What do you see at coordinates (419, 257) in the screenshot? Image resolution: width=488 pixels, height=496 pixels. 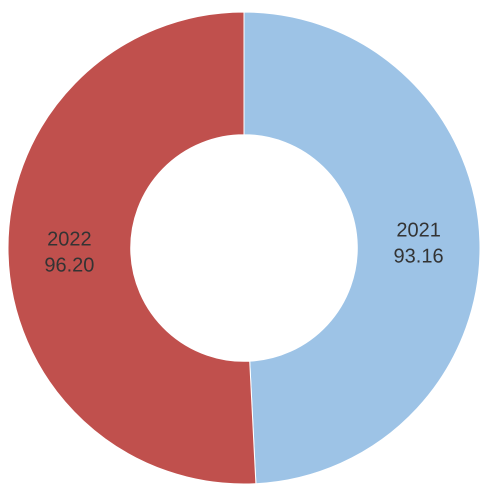 I see `data-label: 93.16` at bounding box center [419, 257].